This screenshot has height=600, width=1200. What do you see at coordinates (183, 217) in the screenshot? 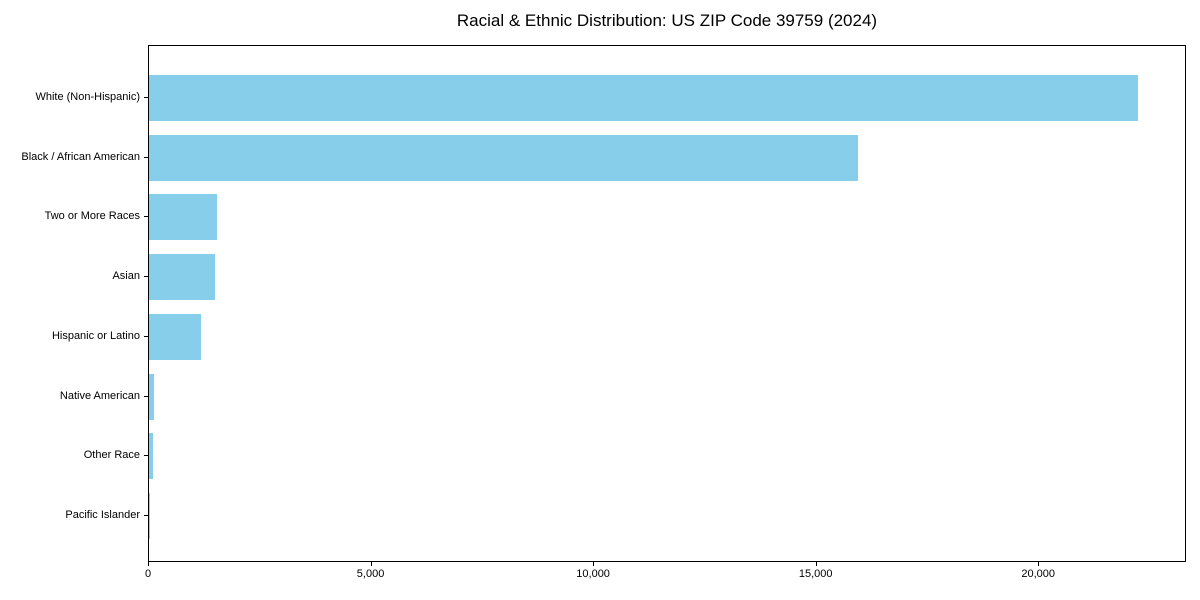
I see `bar-two-or-more-races` at bounding box center [183, 217].